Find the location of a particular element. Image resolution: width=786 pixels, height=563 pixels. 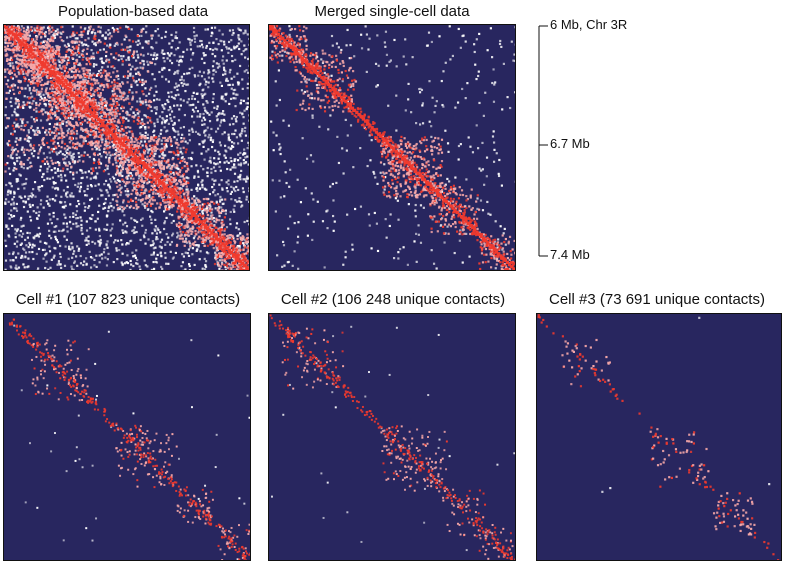

heatmap-merged is located at coordinates (392, 147).